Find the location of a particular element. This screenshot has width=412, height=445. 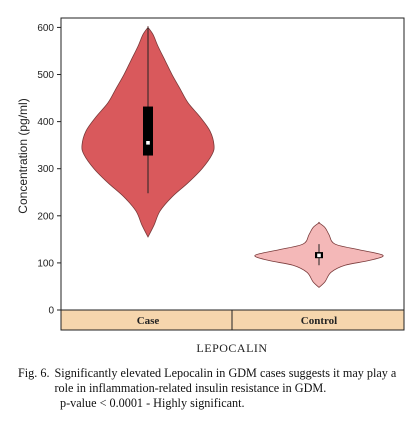

p-value-text: p-value < 0.0001 - Highly significant. is located at coordinates (152, 403).